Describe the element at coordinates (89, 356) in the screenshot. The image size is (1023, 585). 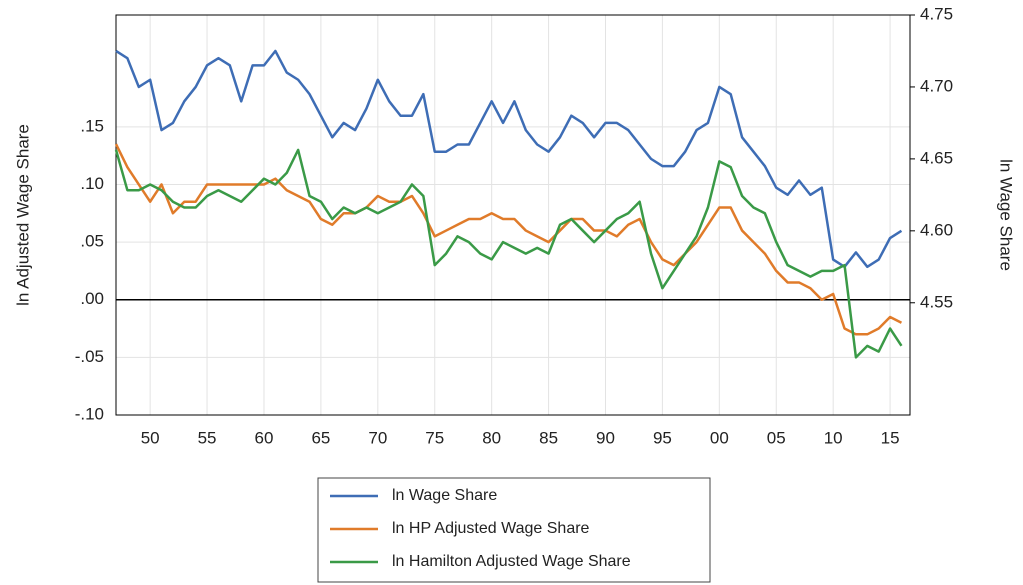
I see `y-tick-label: -.05` at that location.